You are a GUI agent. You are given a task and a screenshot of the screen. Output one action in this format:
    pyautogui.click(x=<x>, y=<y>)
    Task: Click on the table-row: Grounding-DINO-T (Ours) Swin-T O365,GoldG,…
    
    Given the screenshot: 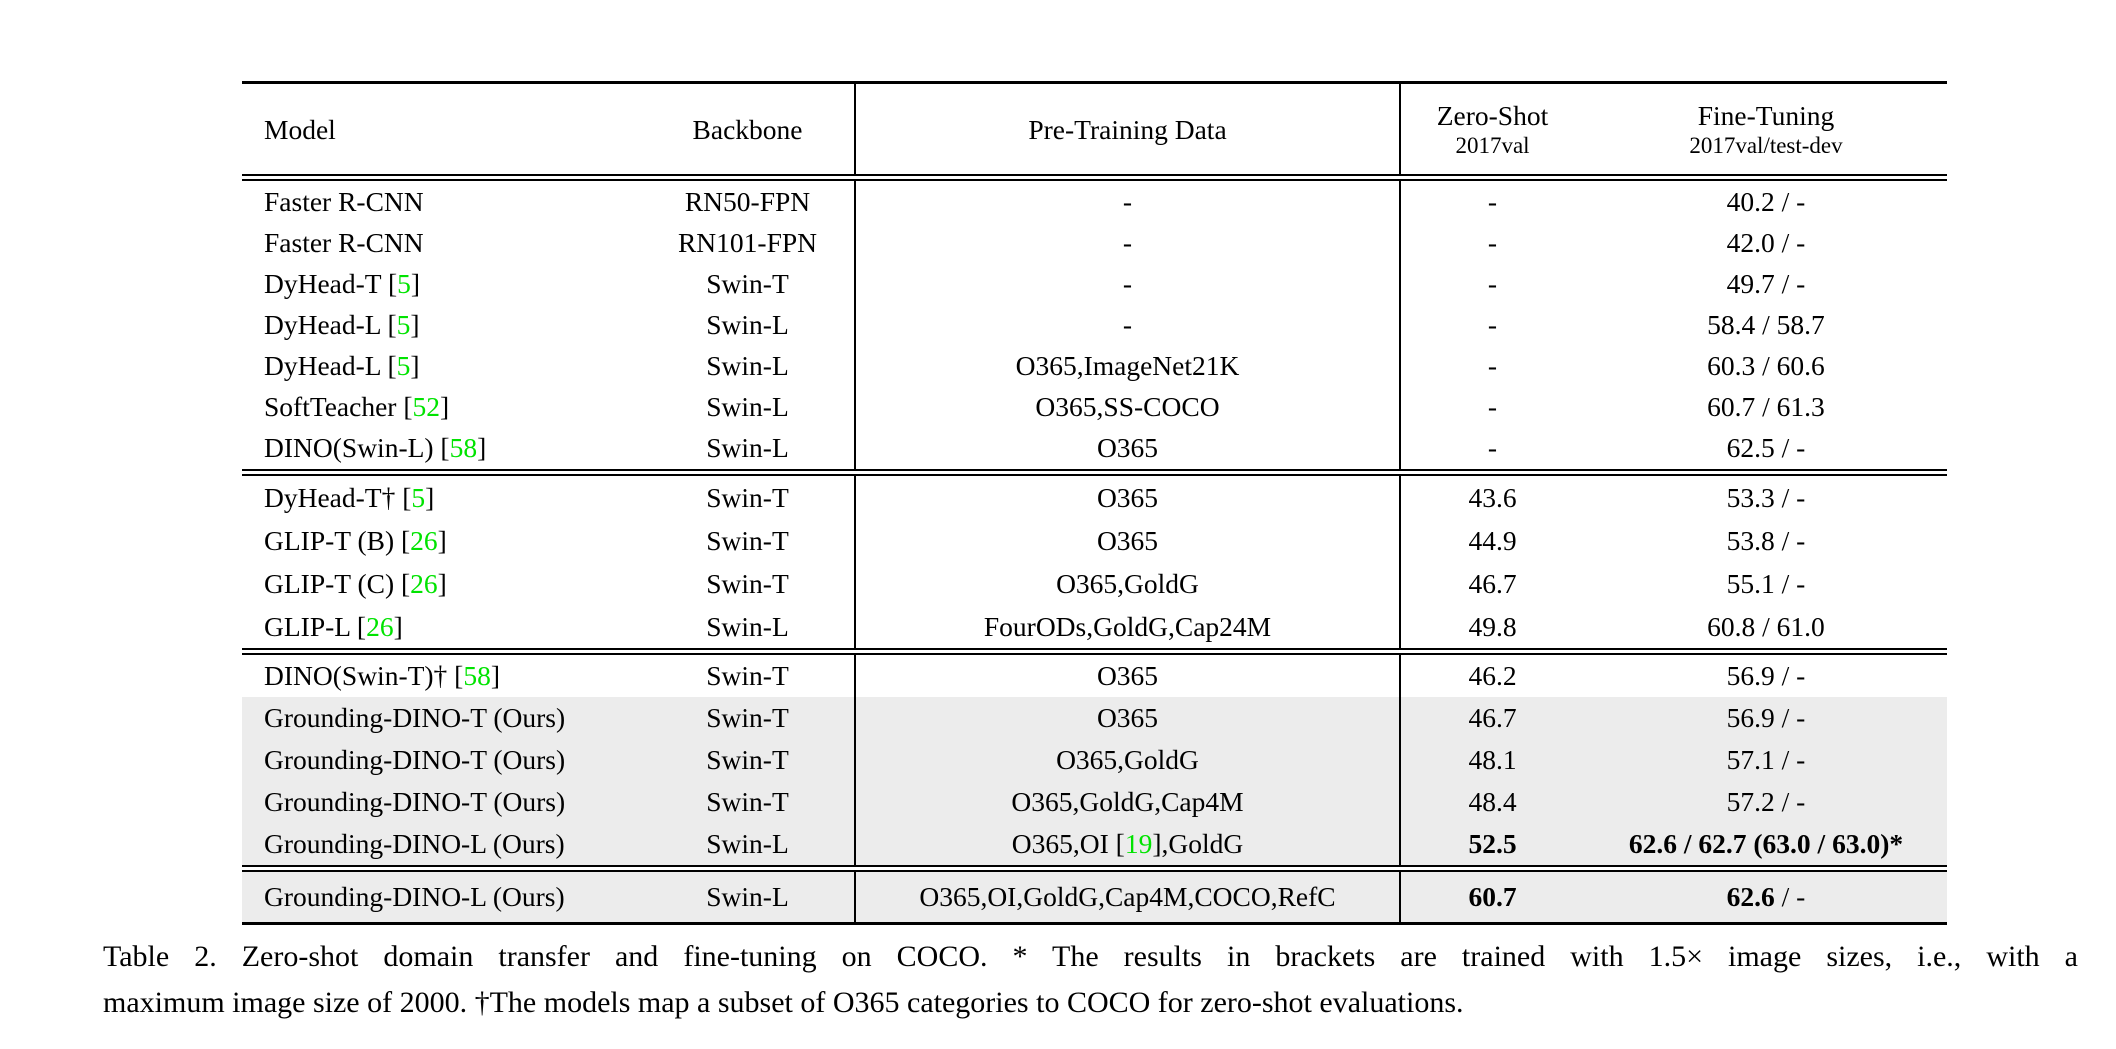 What is the action you would take?
    pyautogui.click(x=1094, y=802)
    